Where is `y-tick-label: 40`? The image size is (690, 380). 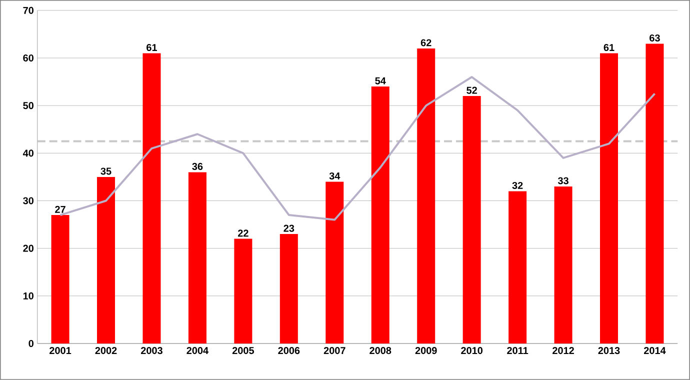
y-tick-label: 40 is located at coordinates (28, 153).